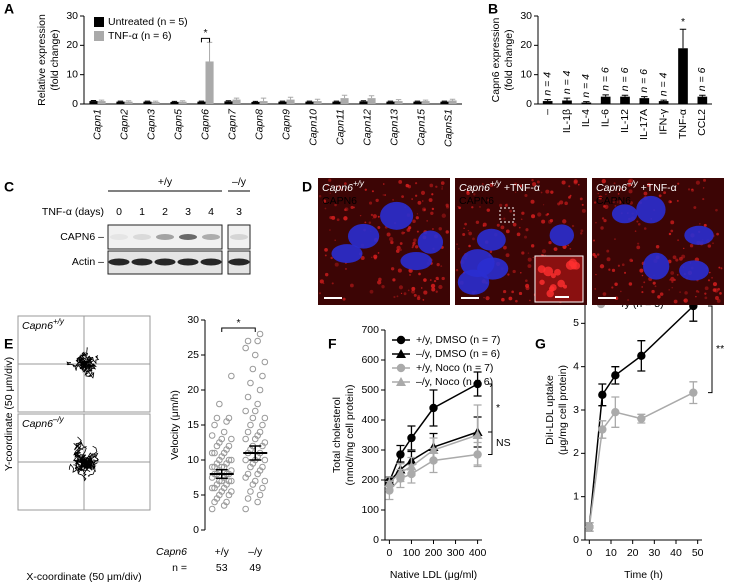 Image resolution: width=730 pixels, height=588 pixels. Describe the element at coordinates (337, 435) in the screenshot. I see `y-axis-label: Total cholesterol` at that location.